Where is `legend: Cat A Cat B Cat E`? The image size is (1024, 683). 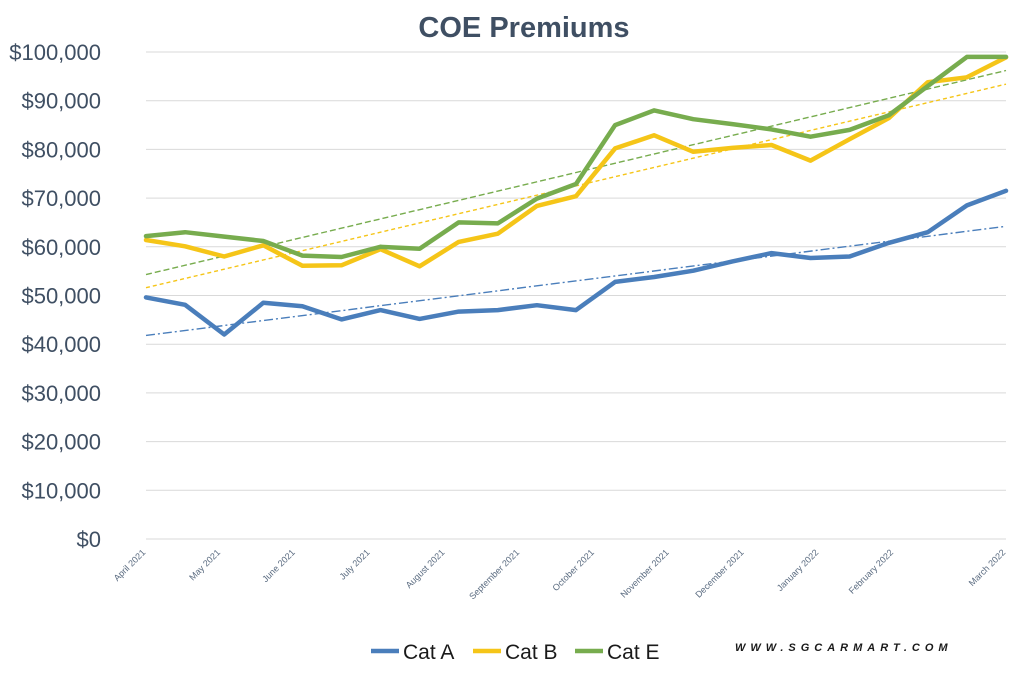
legend: Cat A Cat B Cat E is located at coordinates (515, 652).